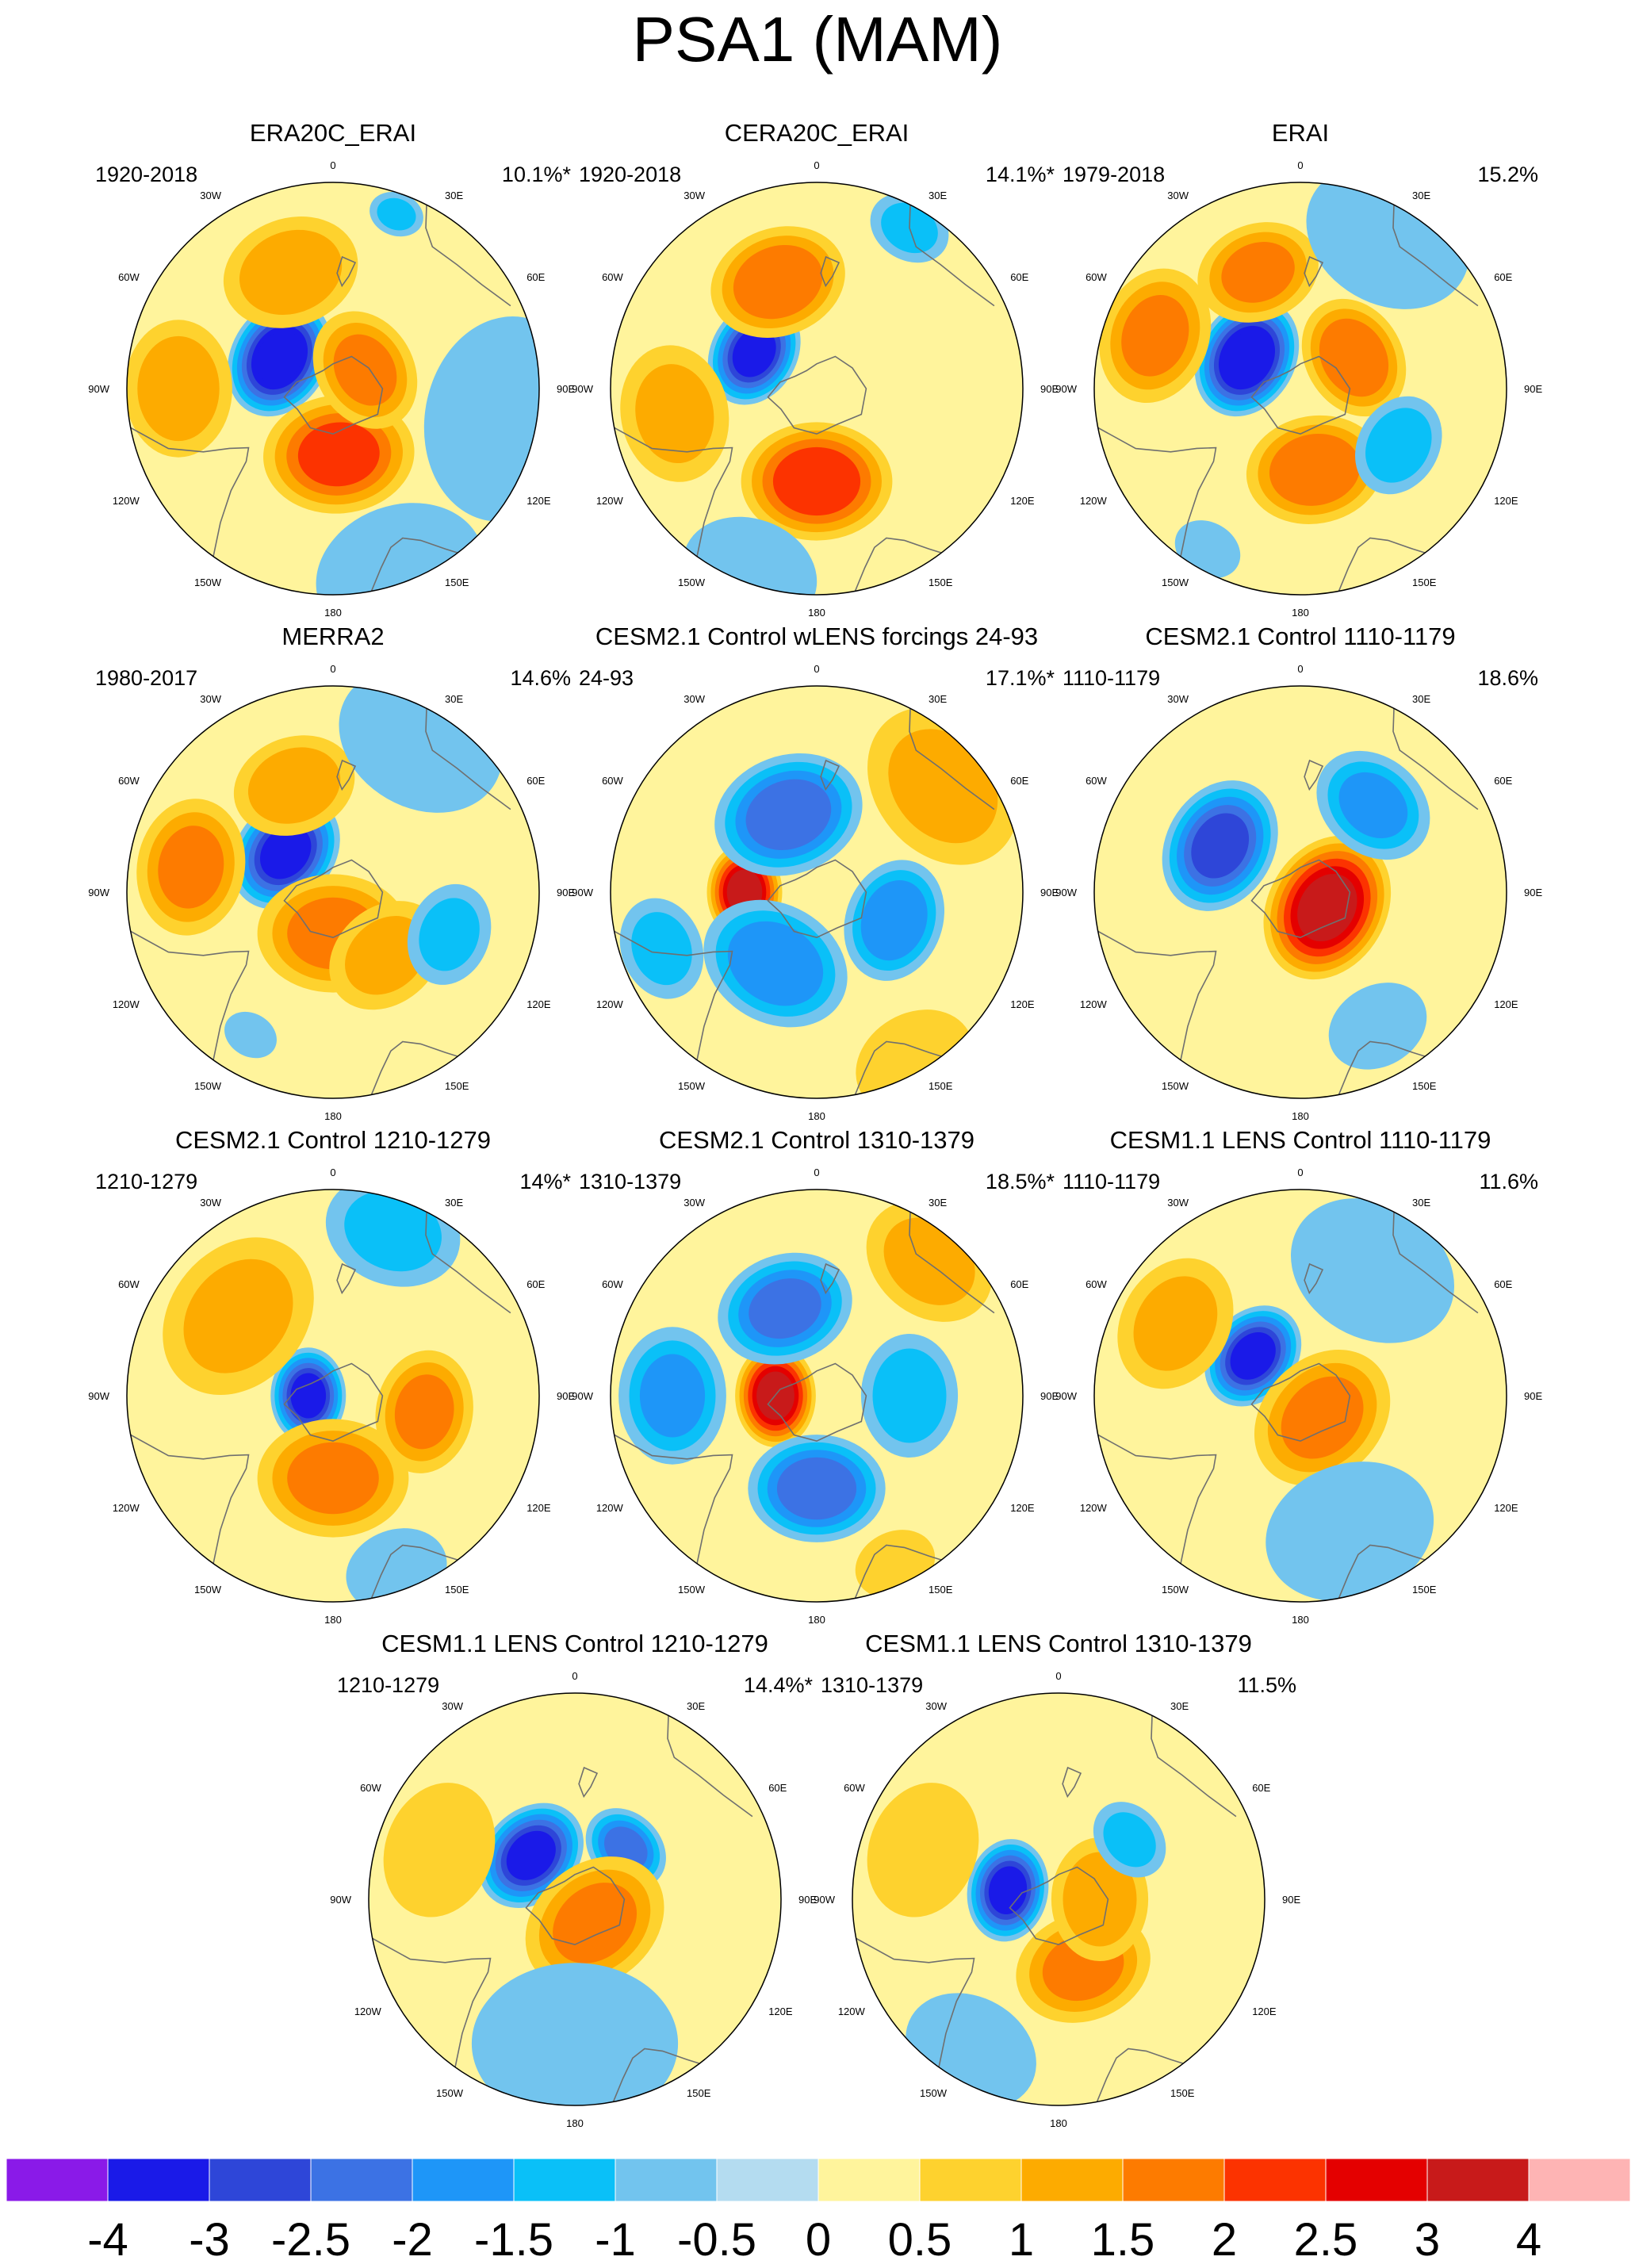 The height and width of the screenshot is (2268, 1635). Describe the element at coordinates (1314, 775) in the screenshot. I see `new-zealand-coastline` at that location.